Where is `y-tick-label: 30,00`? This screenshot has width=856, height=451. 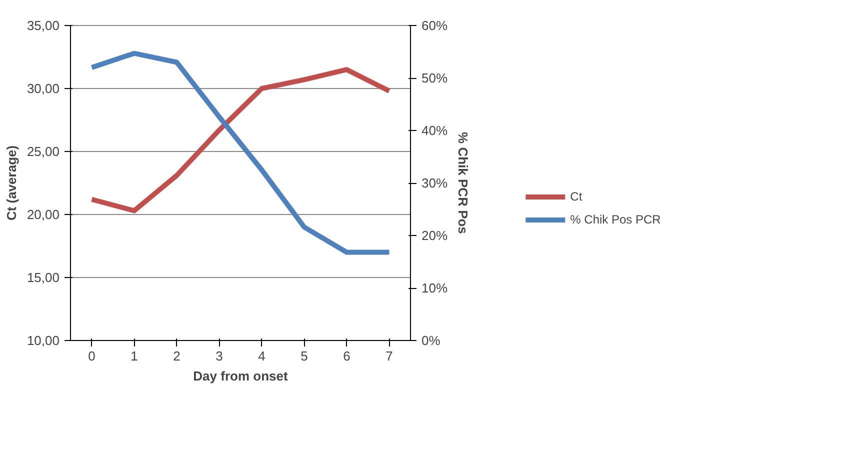
y-tick-label: 30,00 is located at coordinates (43, 88).